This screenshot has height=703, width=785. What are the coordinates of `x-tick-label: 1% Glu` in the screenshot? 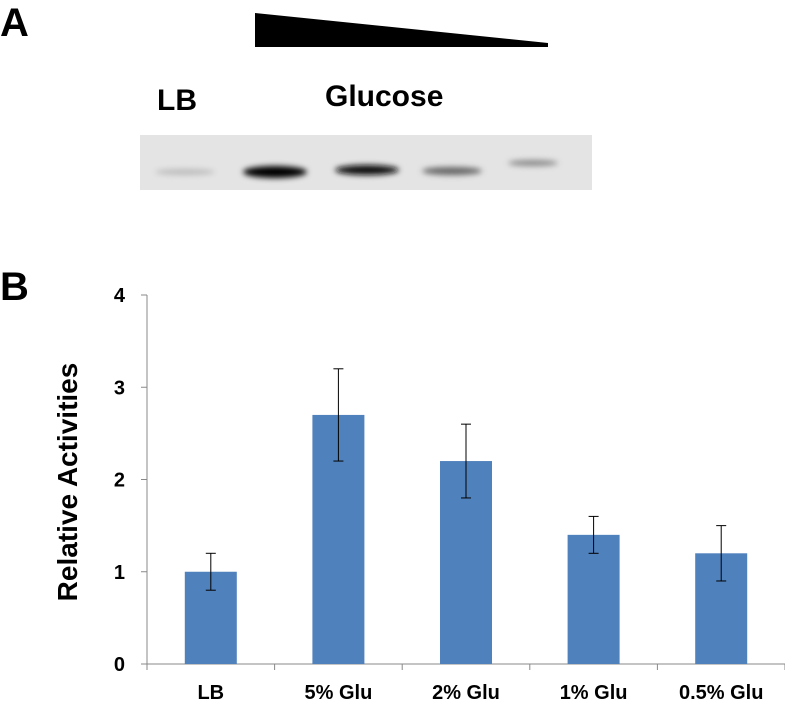 It's located at (594, 692).